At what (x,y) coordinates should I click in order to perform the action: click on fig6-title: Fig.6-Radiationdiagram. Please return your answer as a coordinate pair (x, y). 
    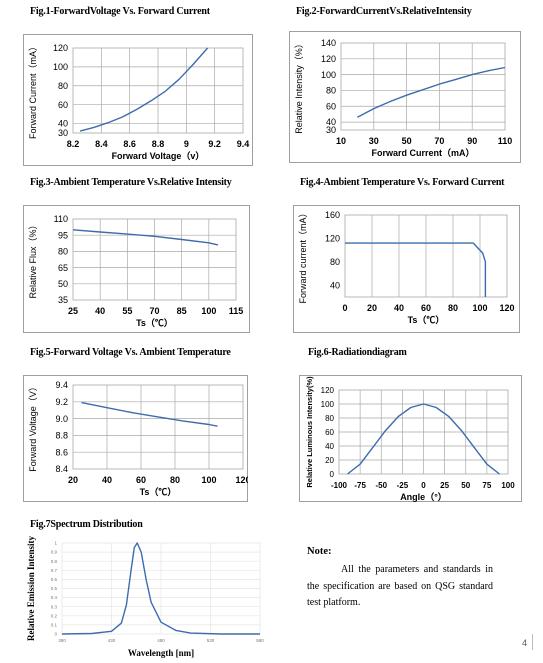
    Looking at the image, I should click on (357, 352).